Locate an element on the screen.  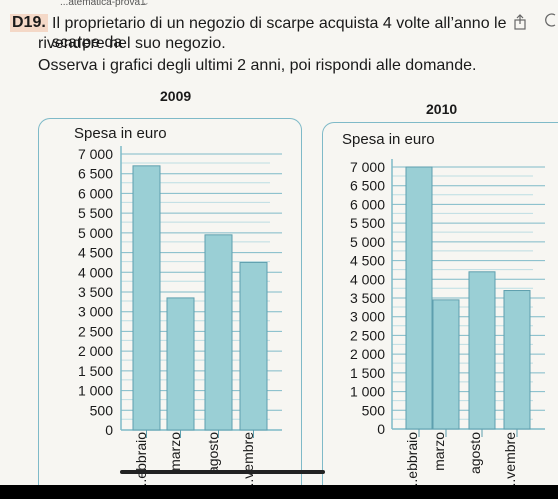
document-title: ...atematica-prova1 is located at coordinates (103, 4).